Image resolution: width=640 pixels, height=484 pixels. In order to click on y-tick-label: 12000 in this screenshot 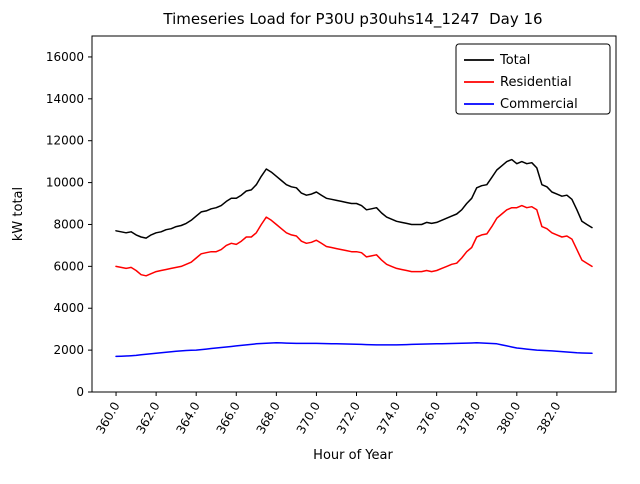, I will do `click(65, 141)`.